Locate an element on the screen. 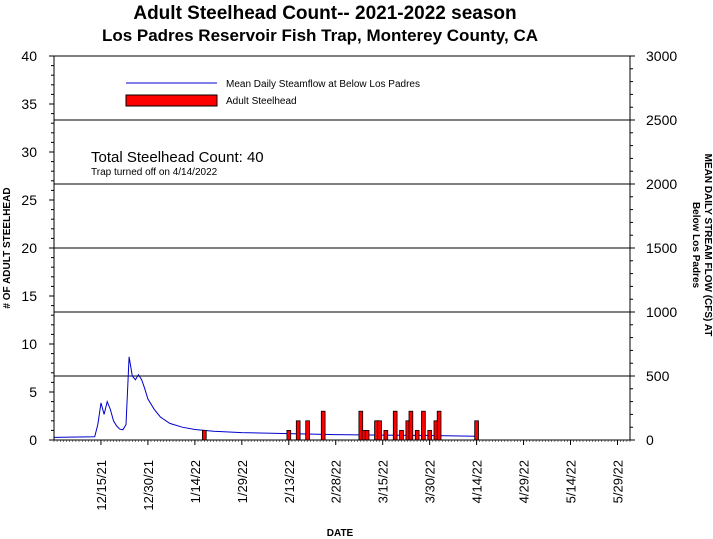 This screenshot has height=539, width=713. left-tick-label: 30 is located at coordinates (29, 152).